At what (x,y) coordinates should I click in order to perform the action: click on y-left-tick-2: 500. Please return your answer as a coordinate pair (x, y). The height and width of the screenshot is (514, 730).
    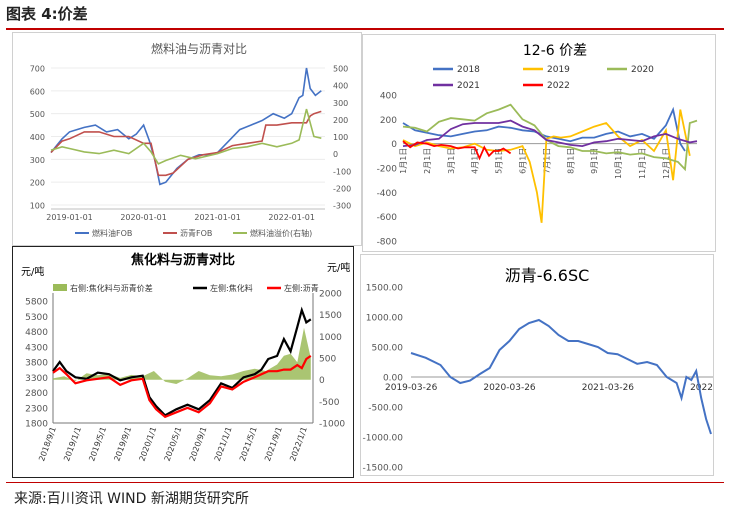
    Looking at the image, I should click on (37, 114).